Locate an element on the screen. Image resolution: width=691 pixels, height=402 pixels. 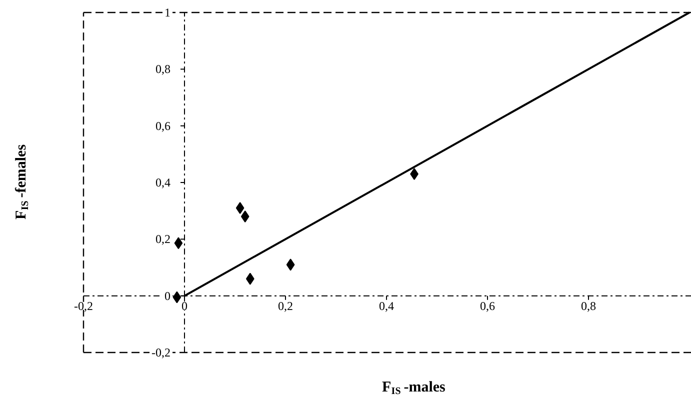
y-axis-title: FIS-females is located at coordinates (22, 182).